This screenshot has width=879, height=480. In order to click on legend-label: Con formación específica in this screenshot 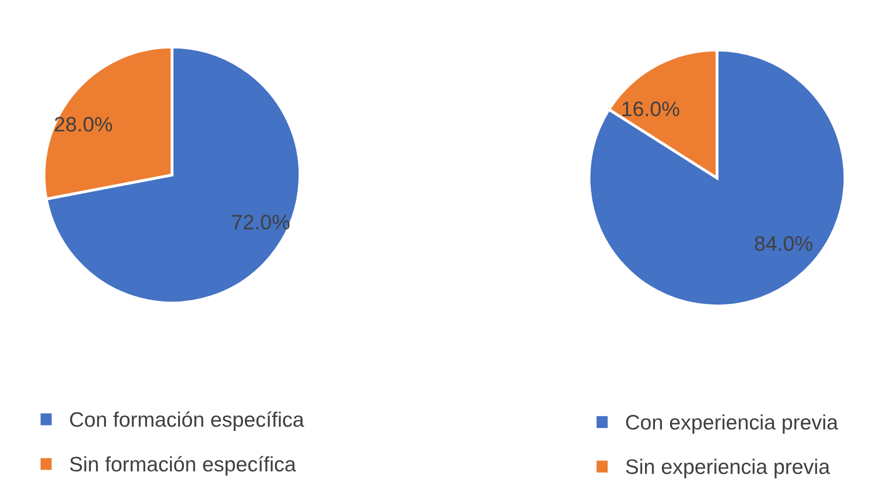, I will do `click(187, 421)`.